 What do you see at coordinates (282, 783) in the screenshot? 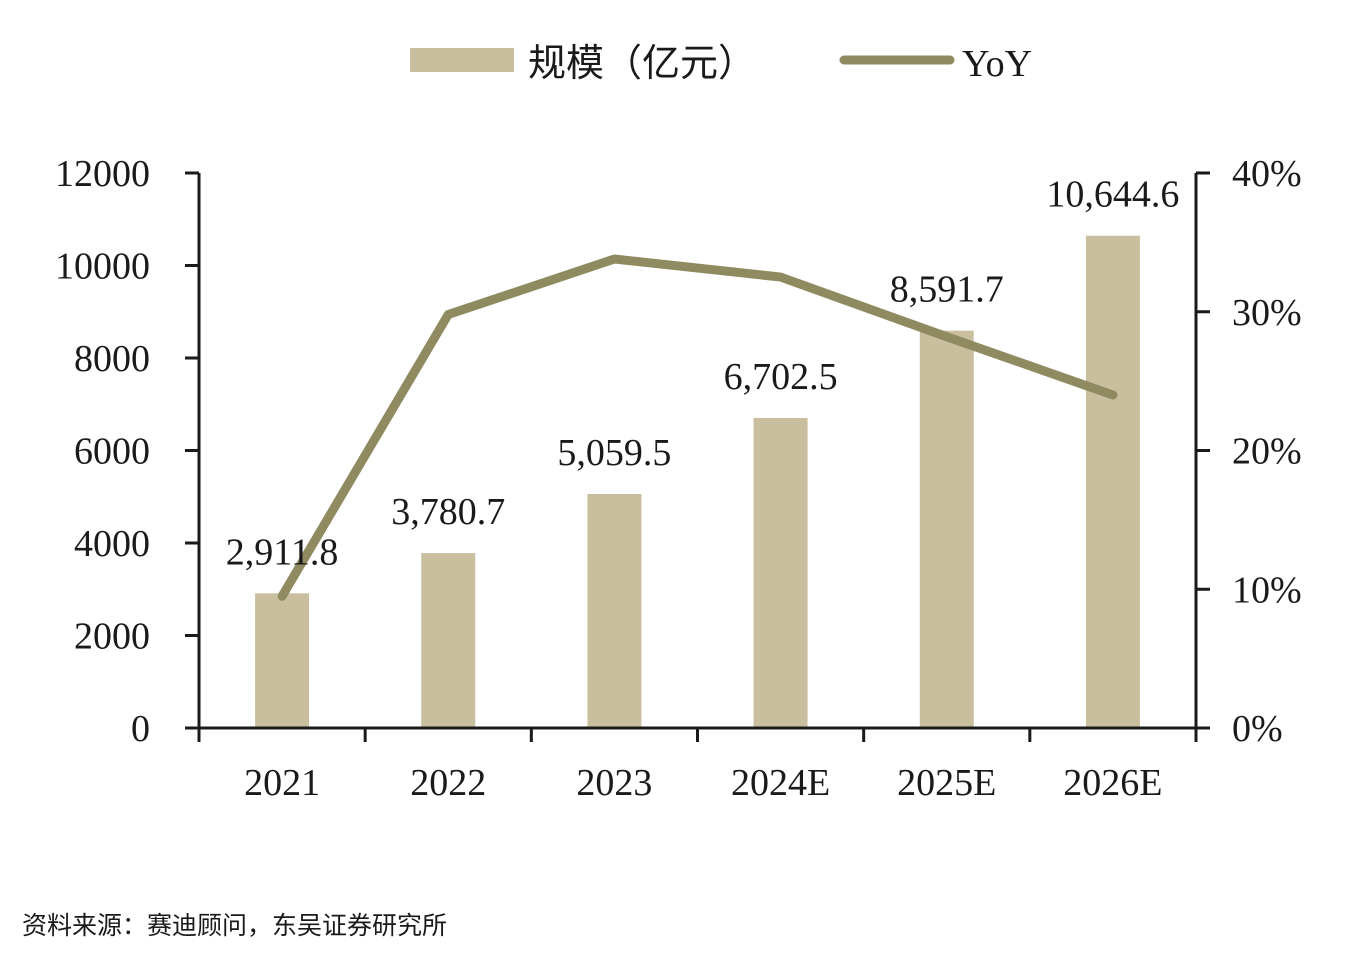
I see `x-tick-label-2021: 2021` at bounding box center [282, 783].